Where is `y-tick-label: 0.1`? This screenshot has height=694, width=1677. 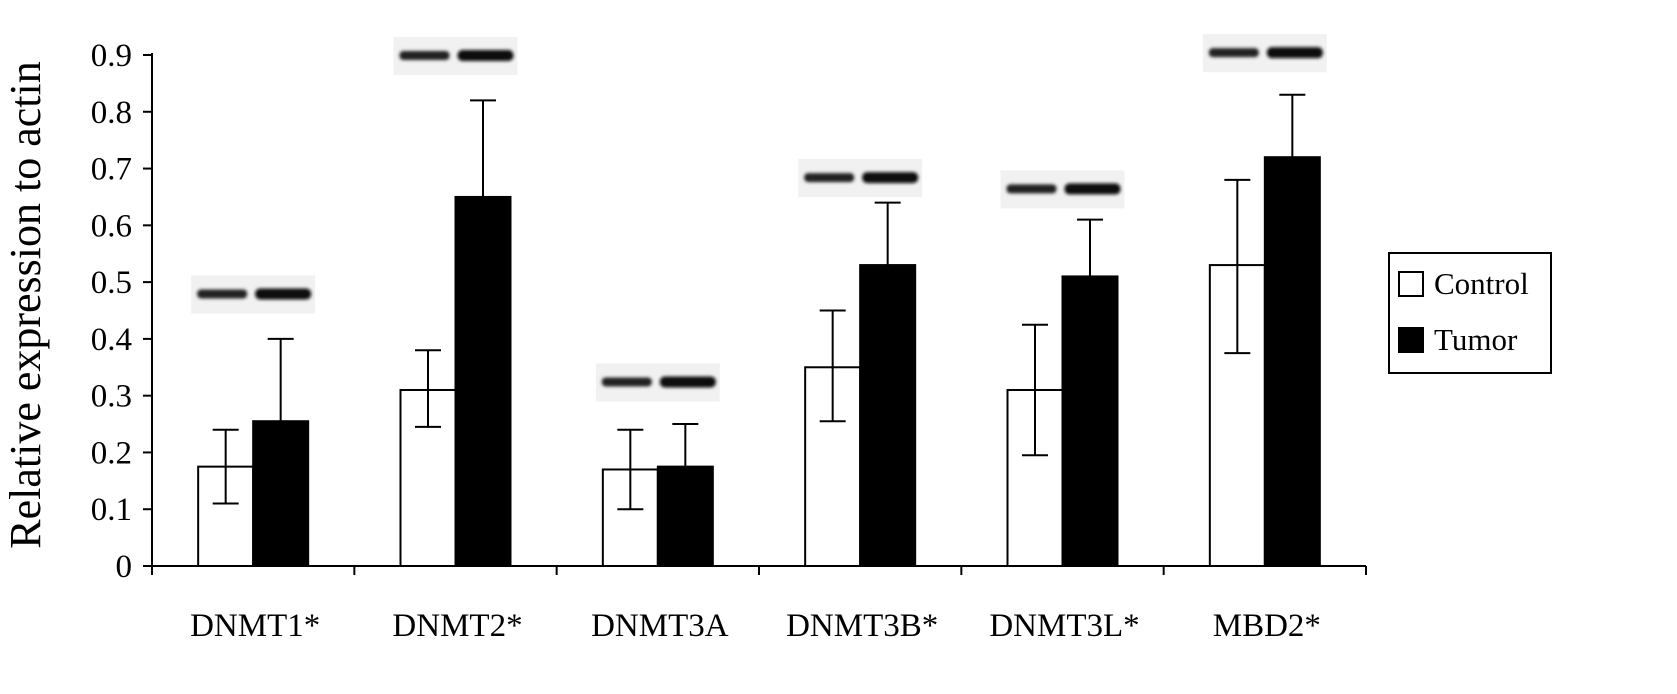
y-tick-label: 0.1 is located at coordinates (111, 510).